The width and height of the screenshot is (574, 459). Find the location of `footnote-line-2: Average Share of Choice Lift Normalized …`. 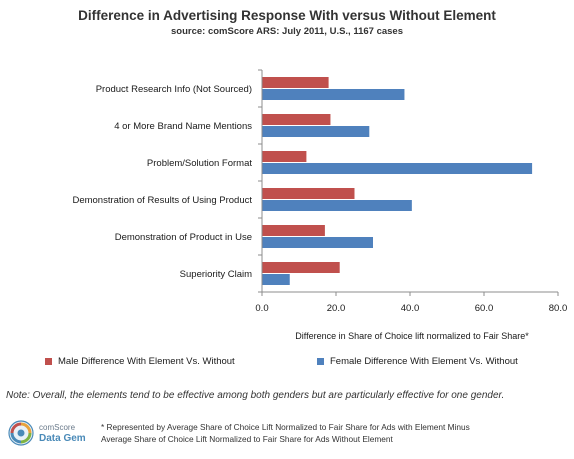

footnote-line-2: Average Share of Choice Lift Normalized … is located at coordinates (247, 439).